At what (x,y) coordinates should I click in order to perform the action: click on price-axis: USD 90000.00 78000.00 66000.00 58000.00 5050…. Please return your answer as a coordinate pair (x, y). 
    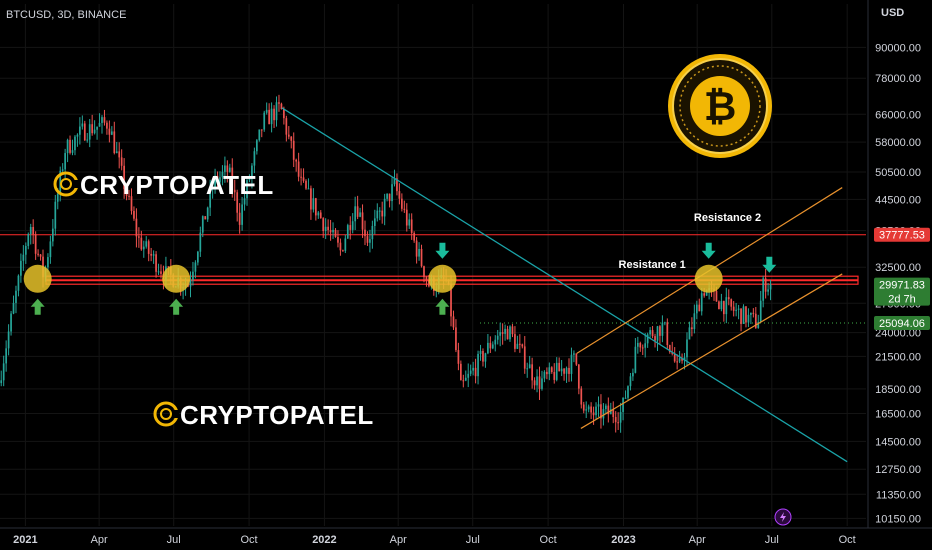
    Looking at the image, I should click on (899, 275).